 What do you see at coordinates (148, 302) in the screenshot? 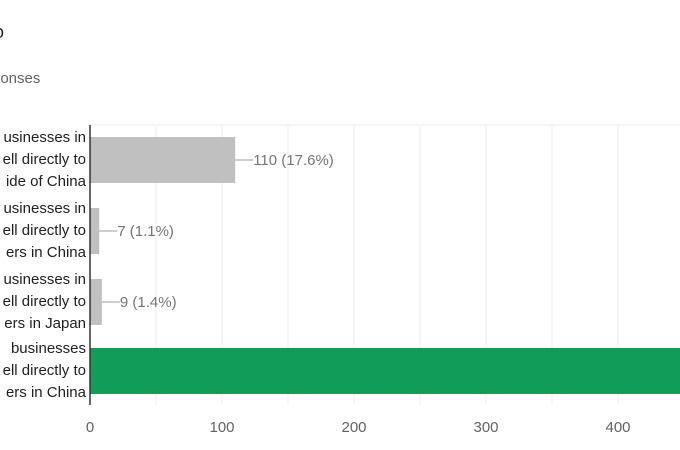
I see `data-label: 9 (1.4%)` at bounding box center [148, 302].